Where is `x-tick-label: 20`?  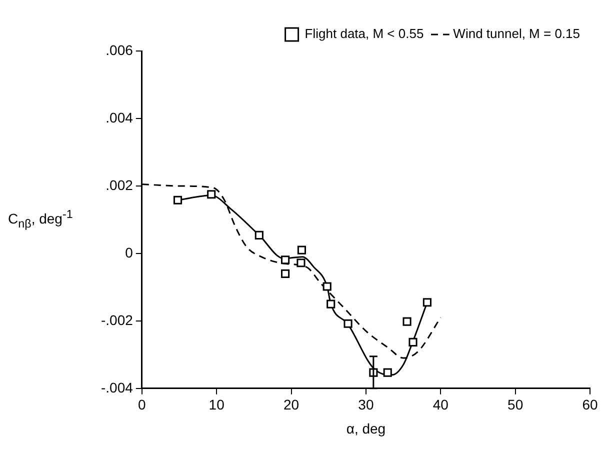
x-tick-label: 20 is located at coordinates (291, 404).